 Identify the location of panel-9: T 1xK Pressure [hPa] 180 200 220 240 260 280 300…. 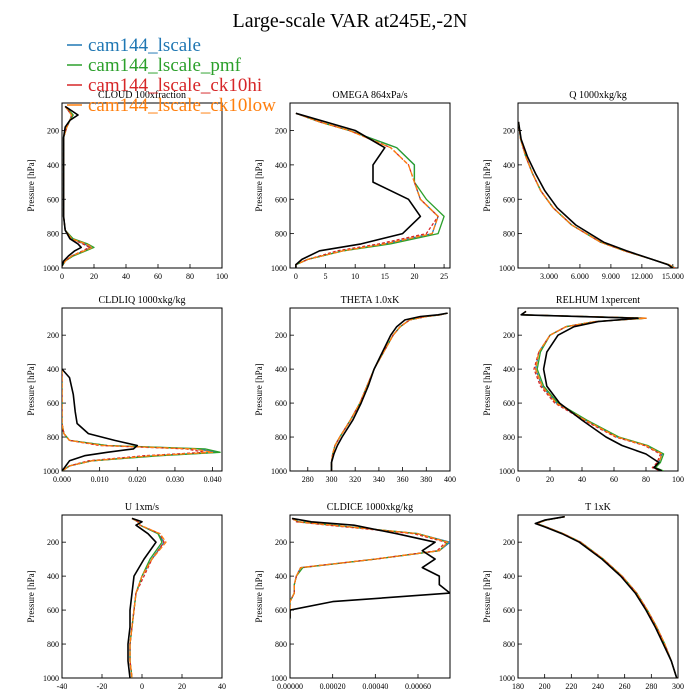
(583, 596).